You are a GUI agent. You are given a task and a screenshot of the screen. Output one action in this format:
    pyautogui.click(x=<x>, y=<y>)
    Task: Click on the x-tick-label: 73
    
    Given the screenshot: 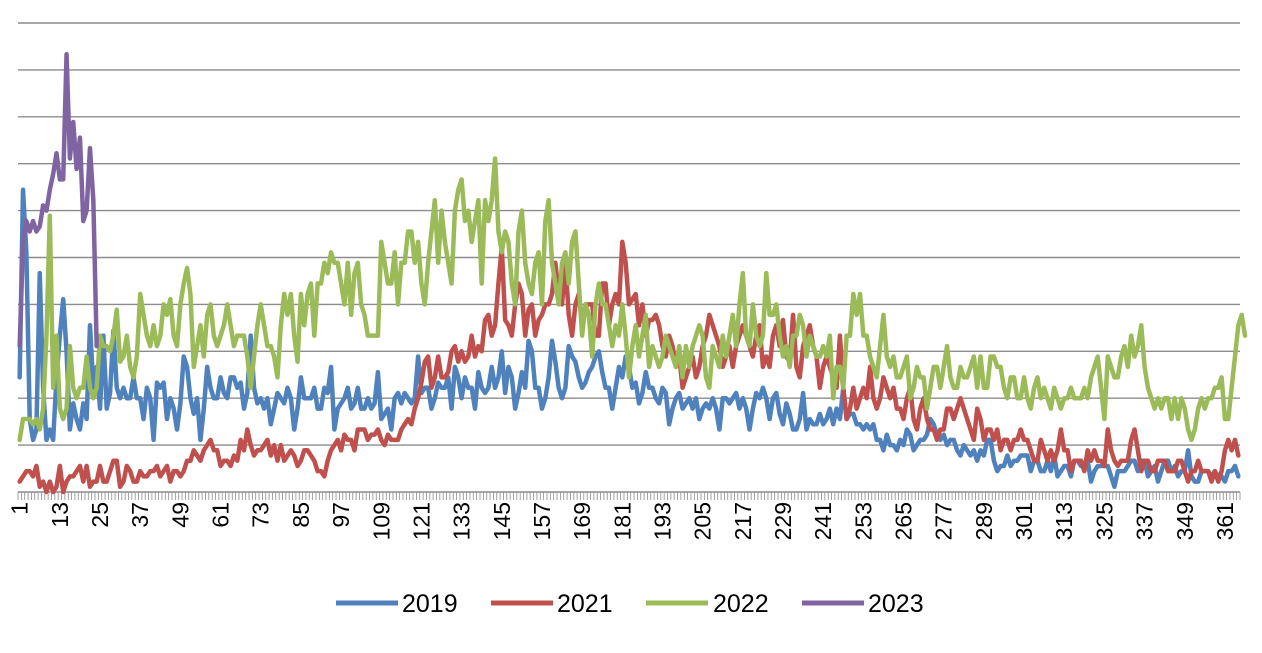 What is the action you would take?
    pyautogui.click(x=261, y=515)
    